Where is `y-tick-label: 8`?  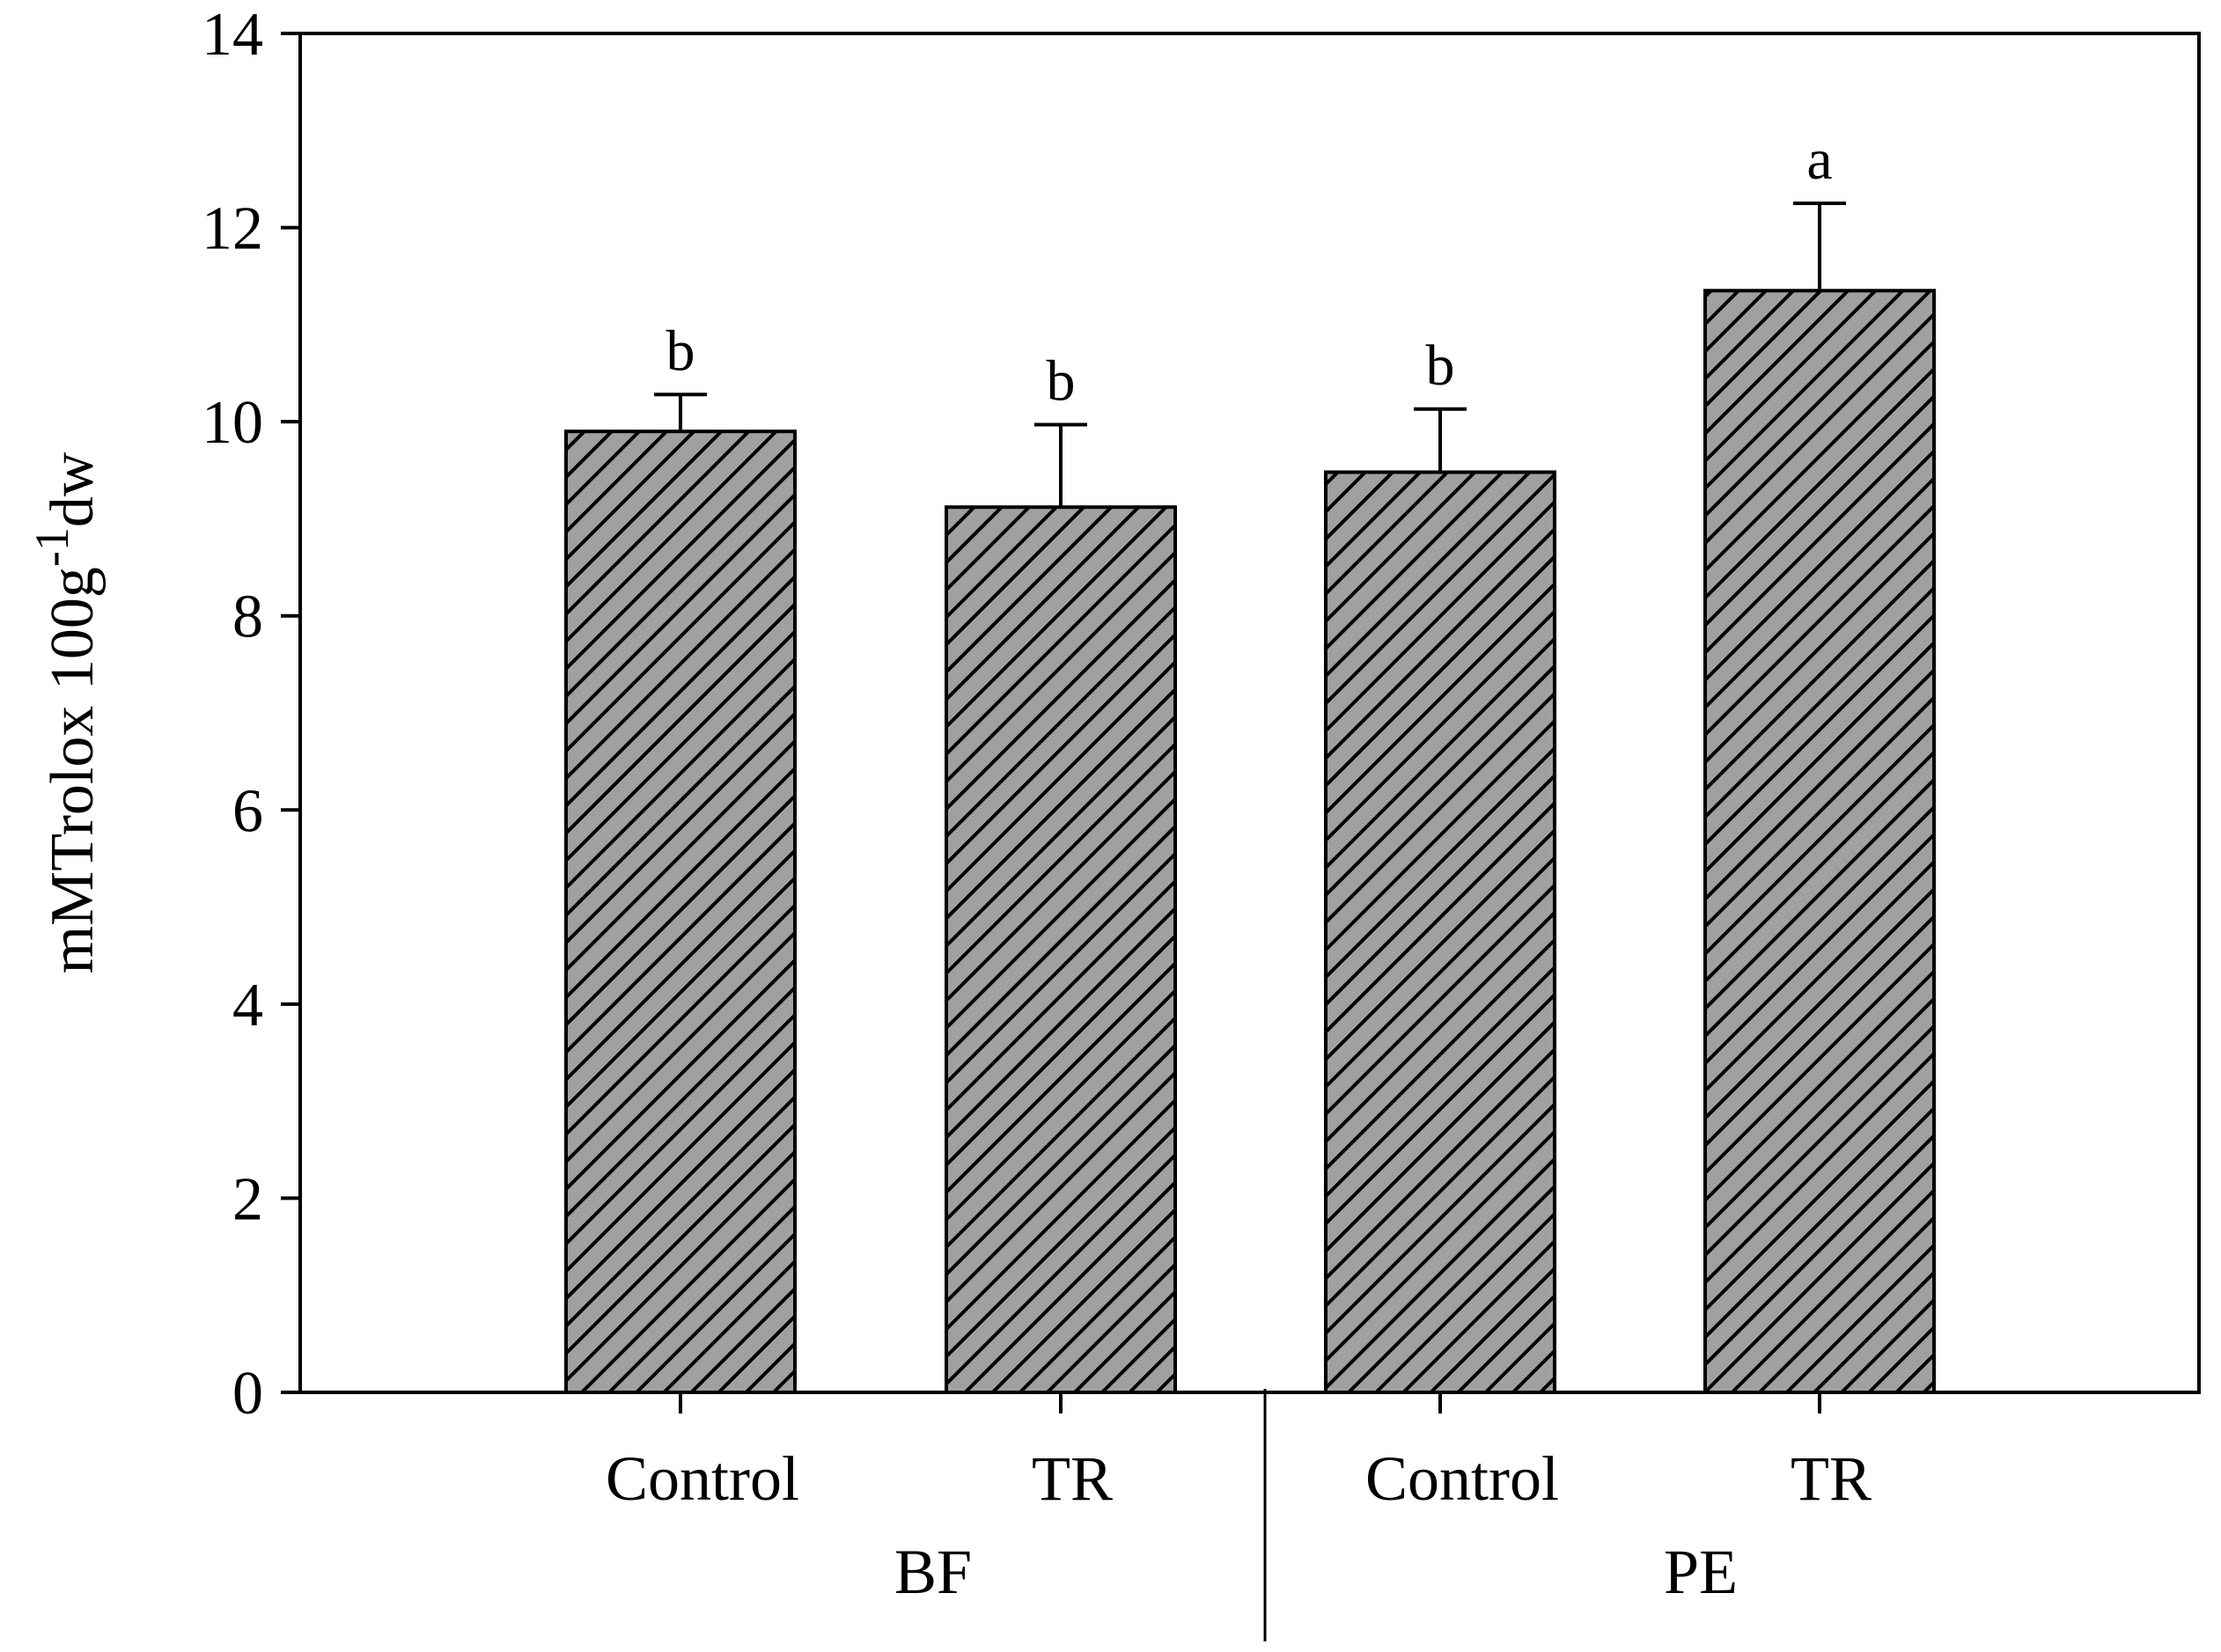 y-tick-label: 8 is located at coordinates (247, 617).